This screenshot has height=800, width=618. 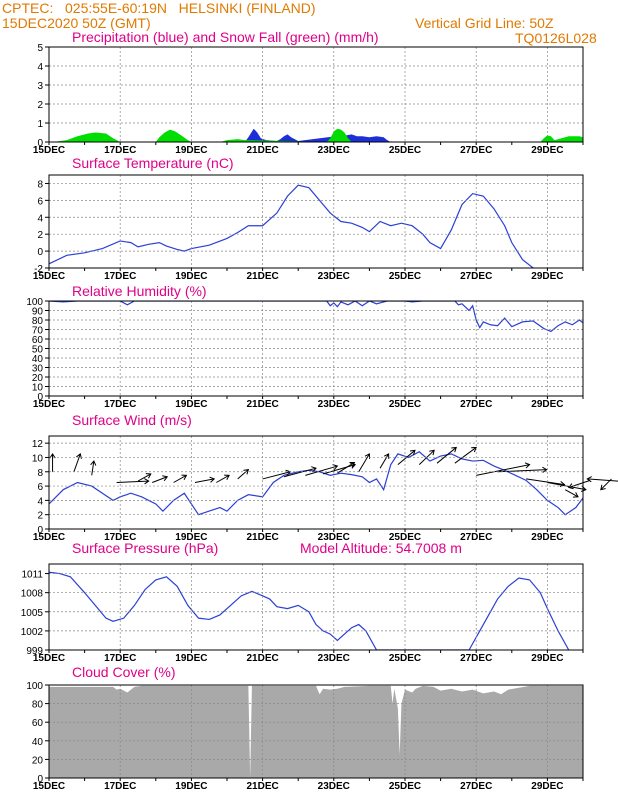 I want to click on ytick-label: 6, so click(x=40, y=487).